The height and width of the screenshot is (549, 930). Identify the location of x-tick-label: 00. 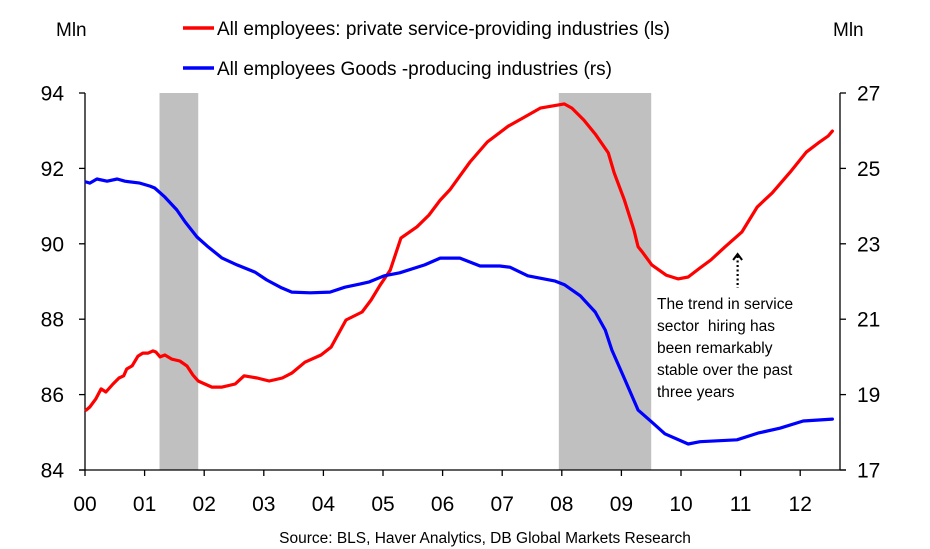
(84, 504).